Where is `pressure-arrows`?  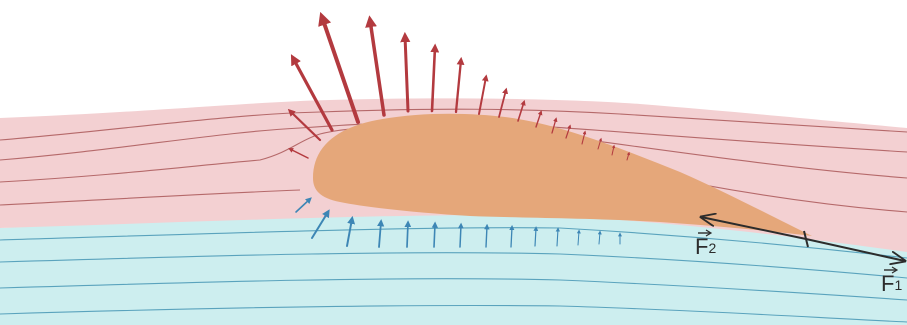 pressure-arrows is located at coordinates (458, 222).